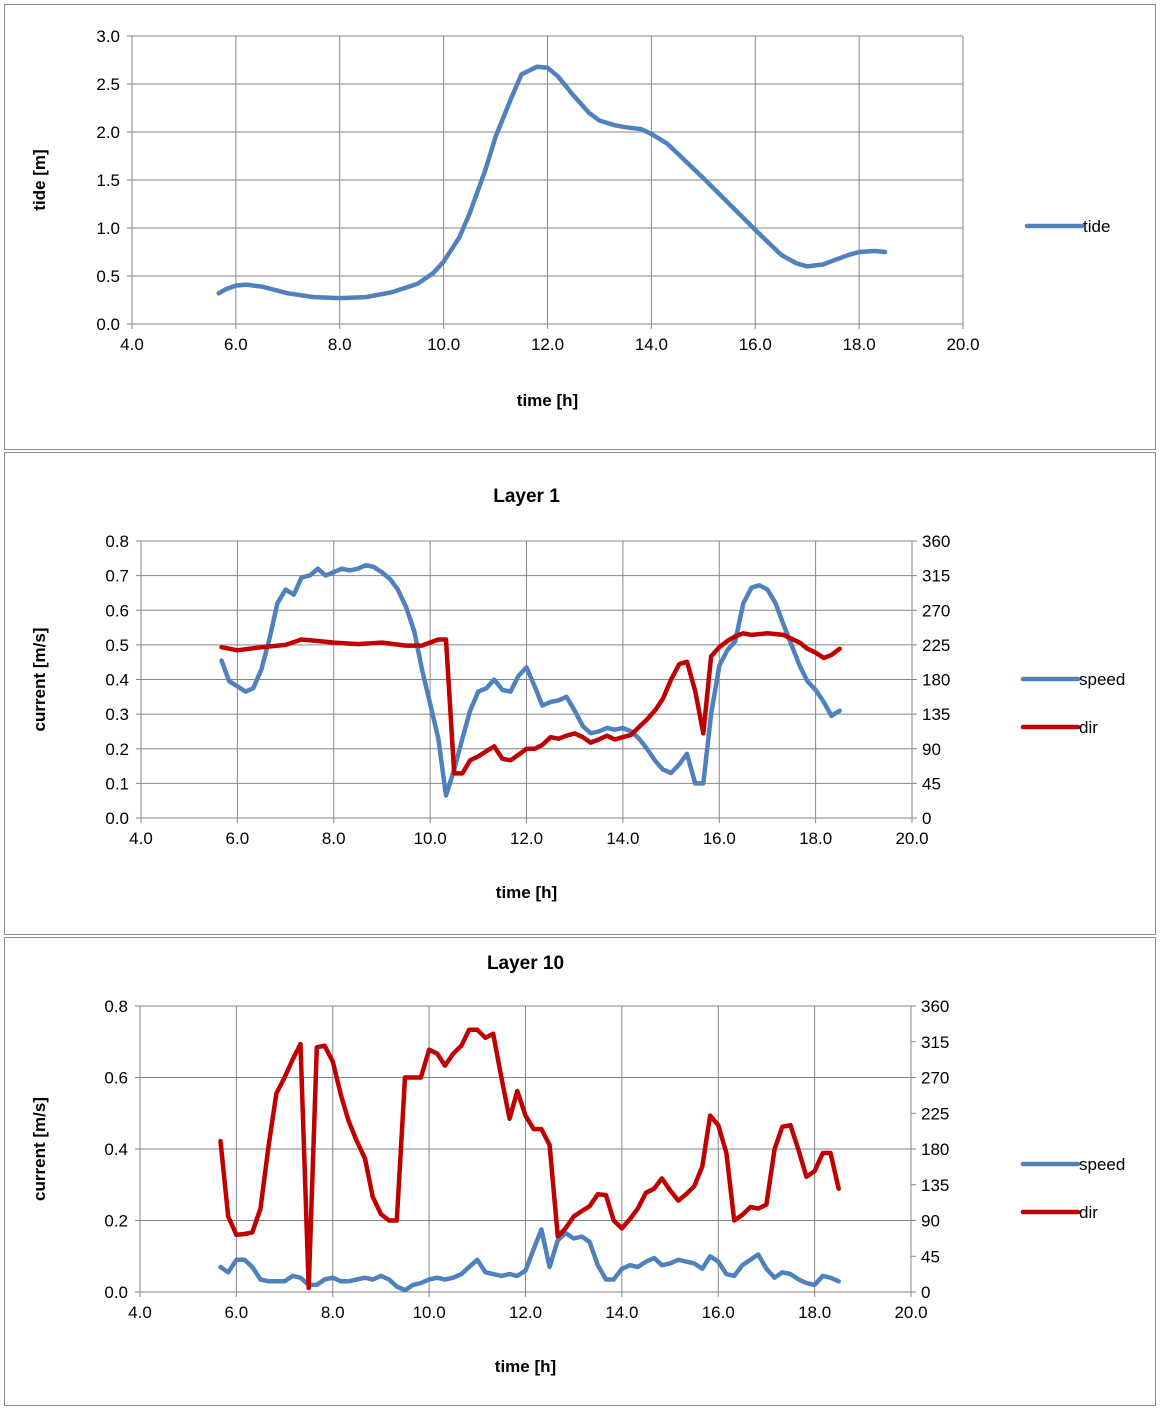 This screenshot has width=1162, height=1409. Describe the element at coordinates (552, 182) in the screenshot. I see `series-line-tide` at that location.